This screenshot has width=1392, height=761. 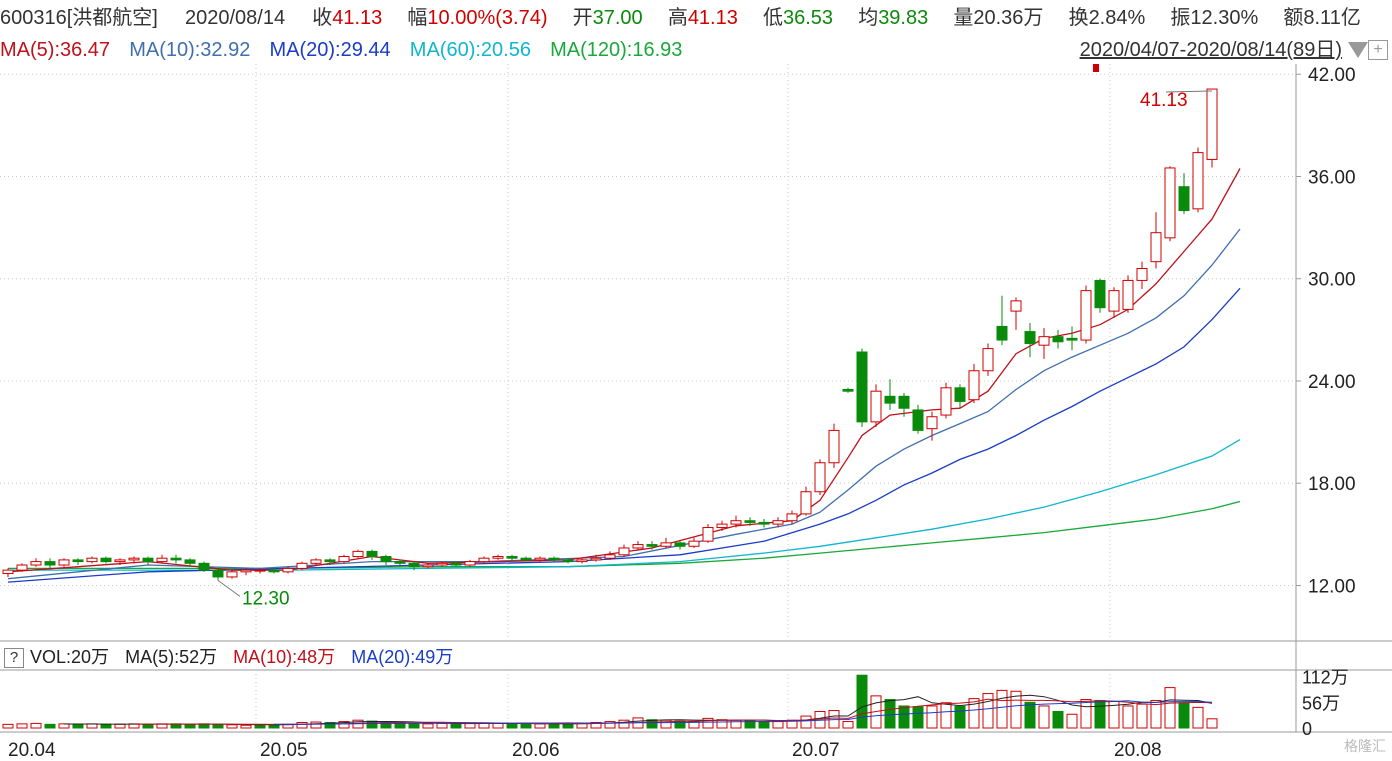 I want to click on high-value: 41.13, so click(x=712, y=18).